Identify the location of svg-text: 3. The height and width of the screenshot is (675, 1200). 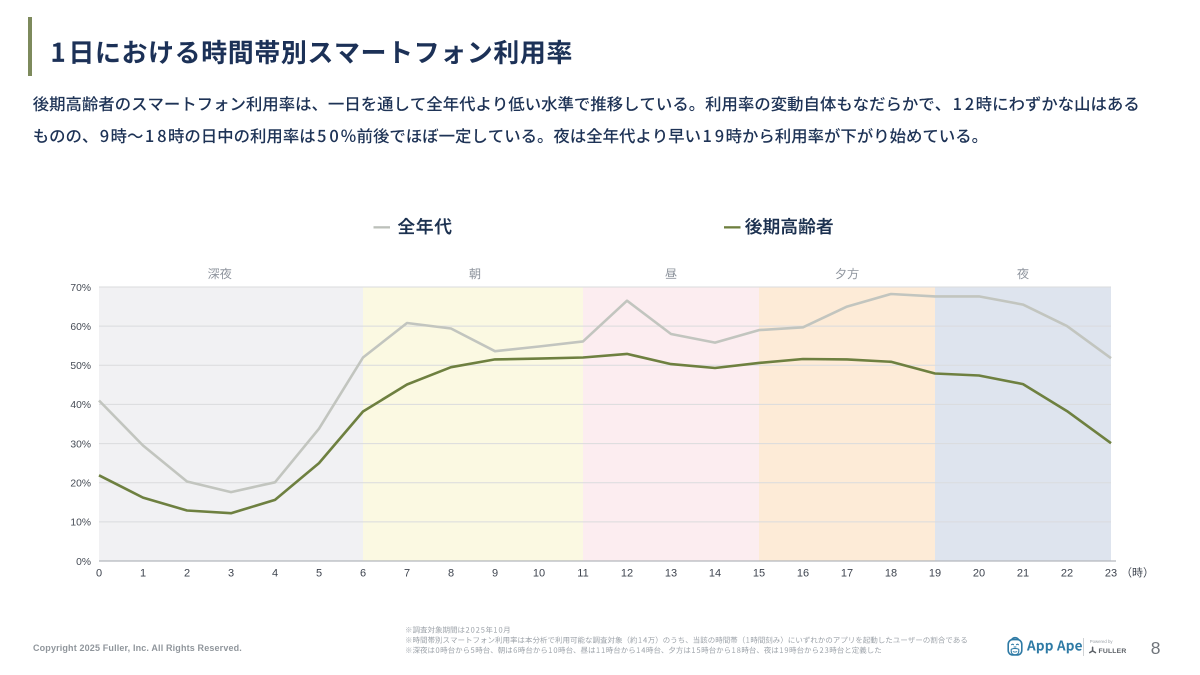
(231, 574).